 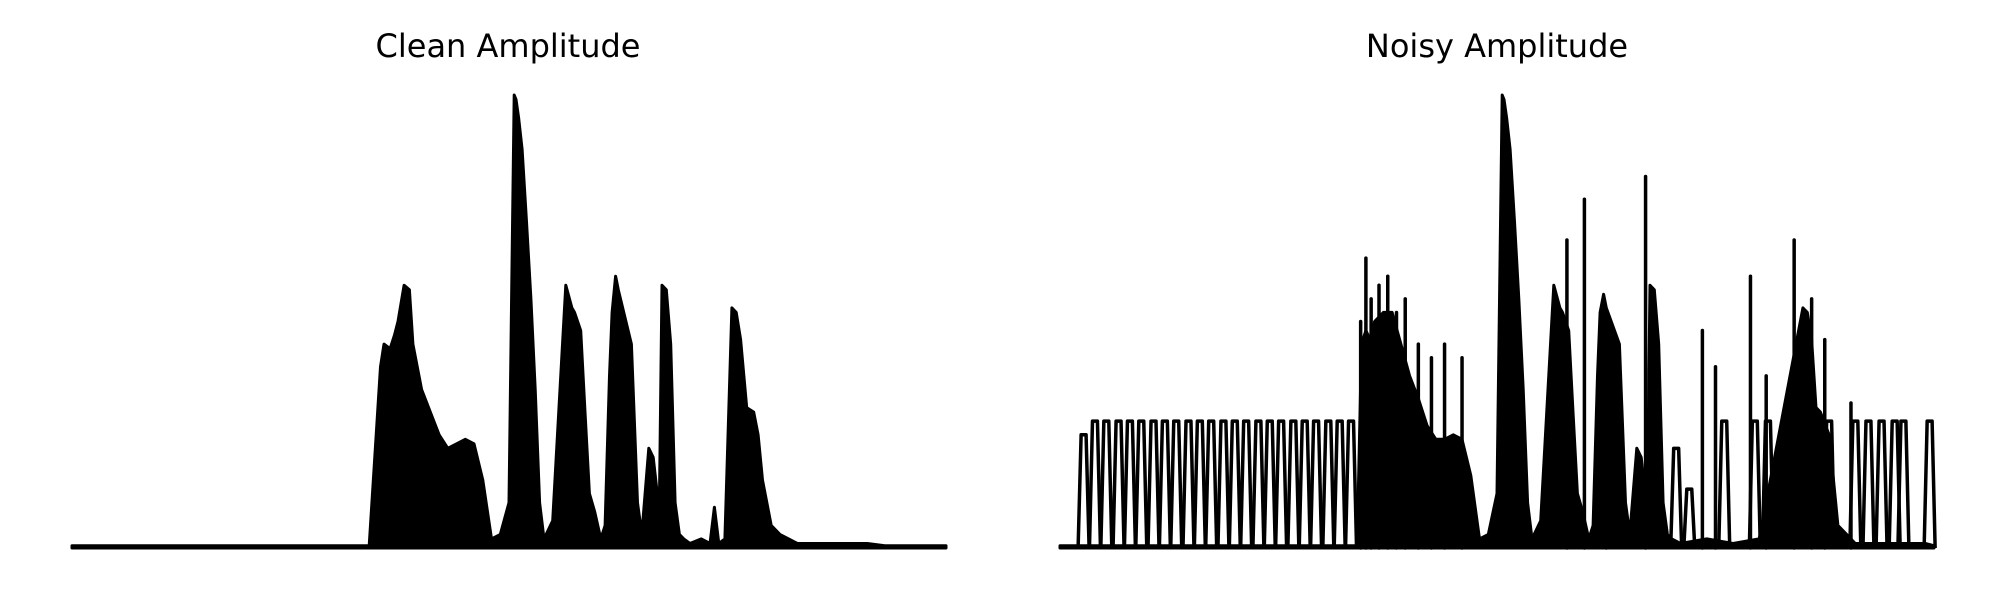 I want to click on clean-amplitude-title: Clean Amplitude, so click(x=508, y=46).